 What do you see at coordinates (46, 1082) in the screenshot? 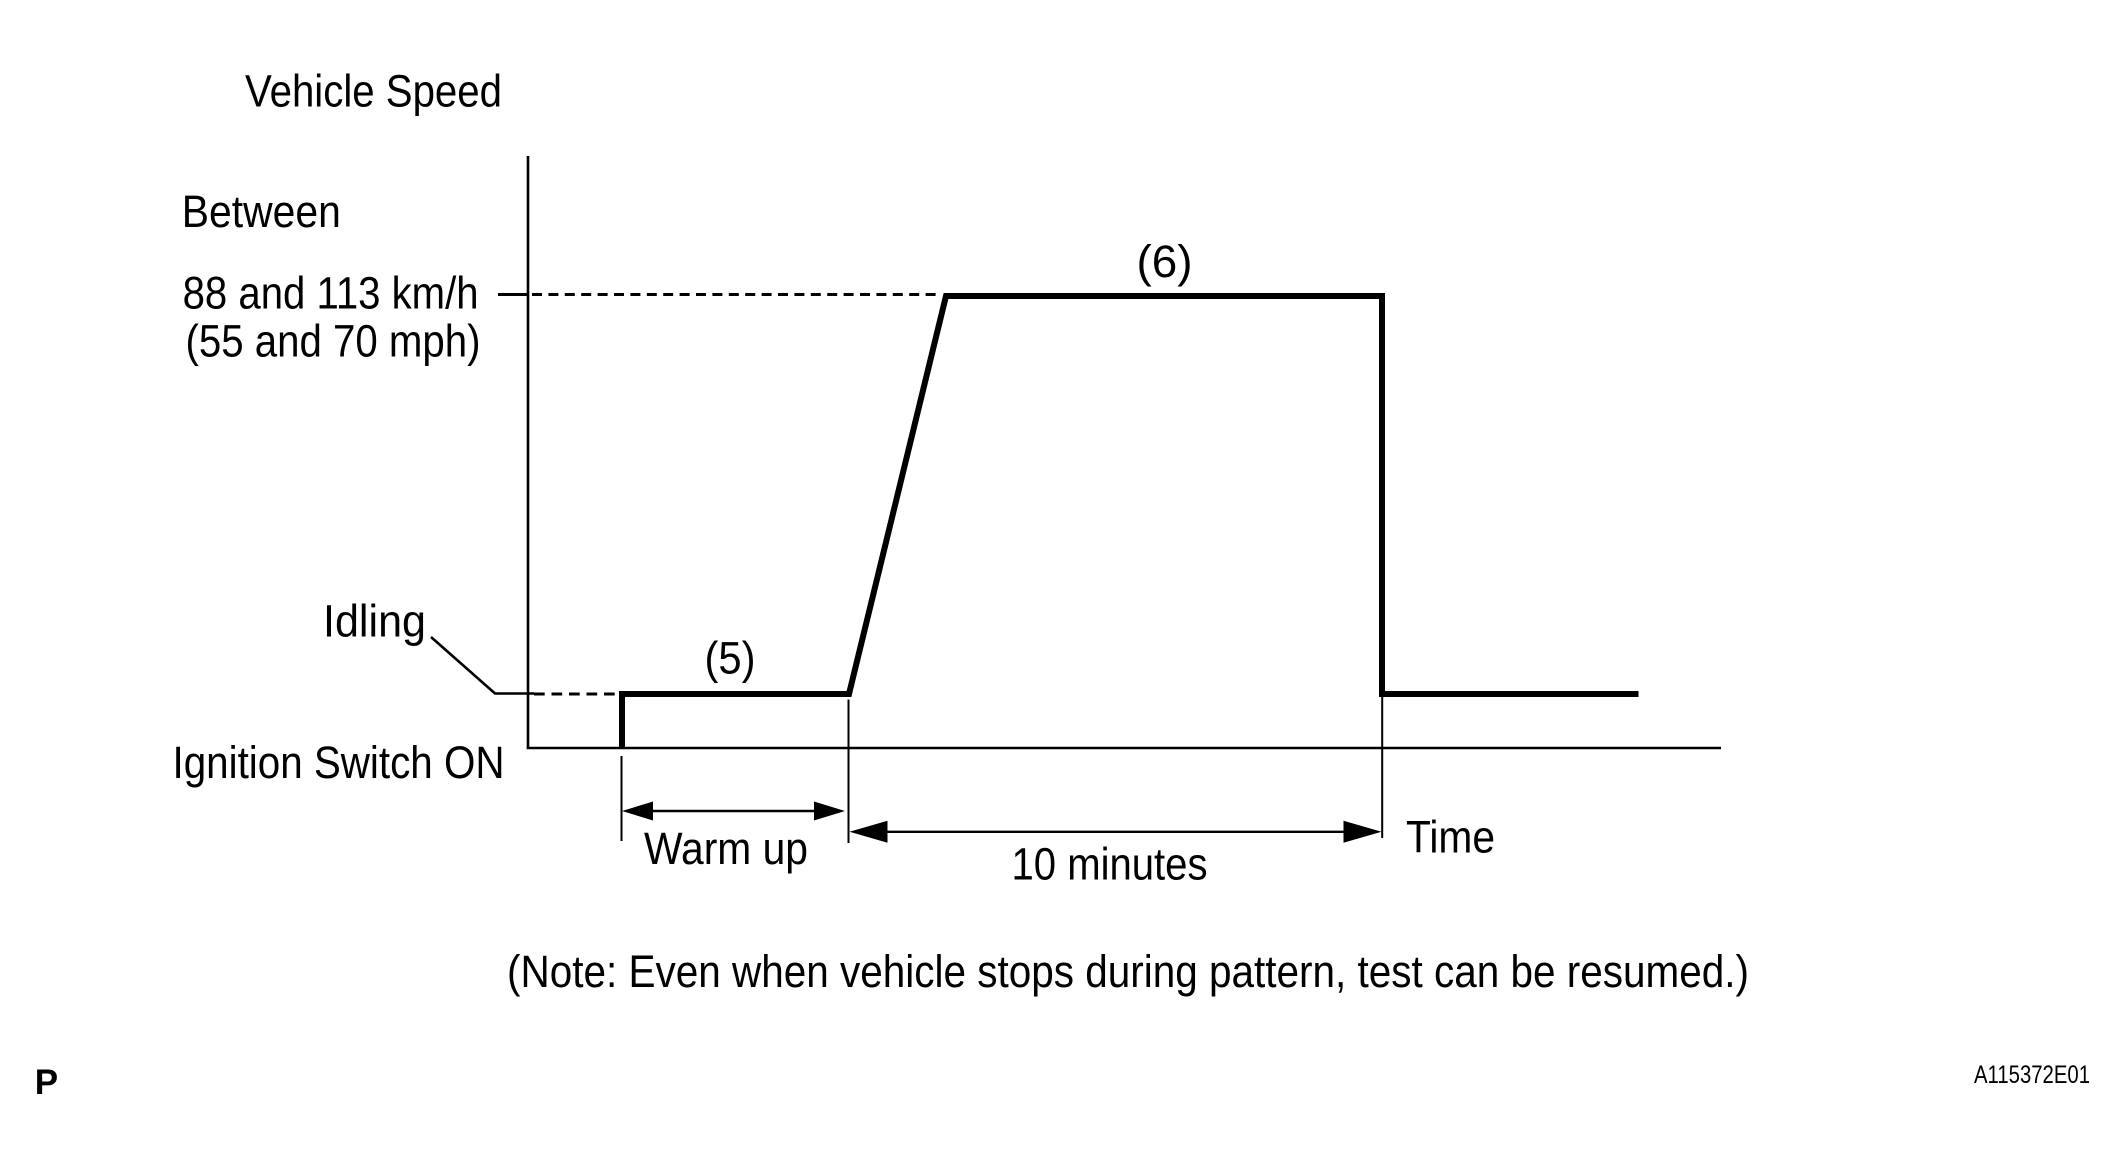
I see `svg-text: P` at bounding box center [46, 1082].